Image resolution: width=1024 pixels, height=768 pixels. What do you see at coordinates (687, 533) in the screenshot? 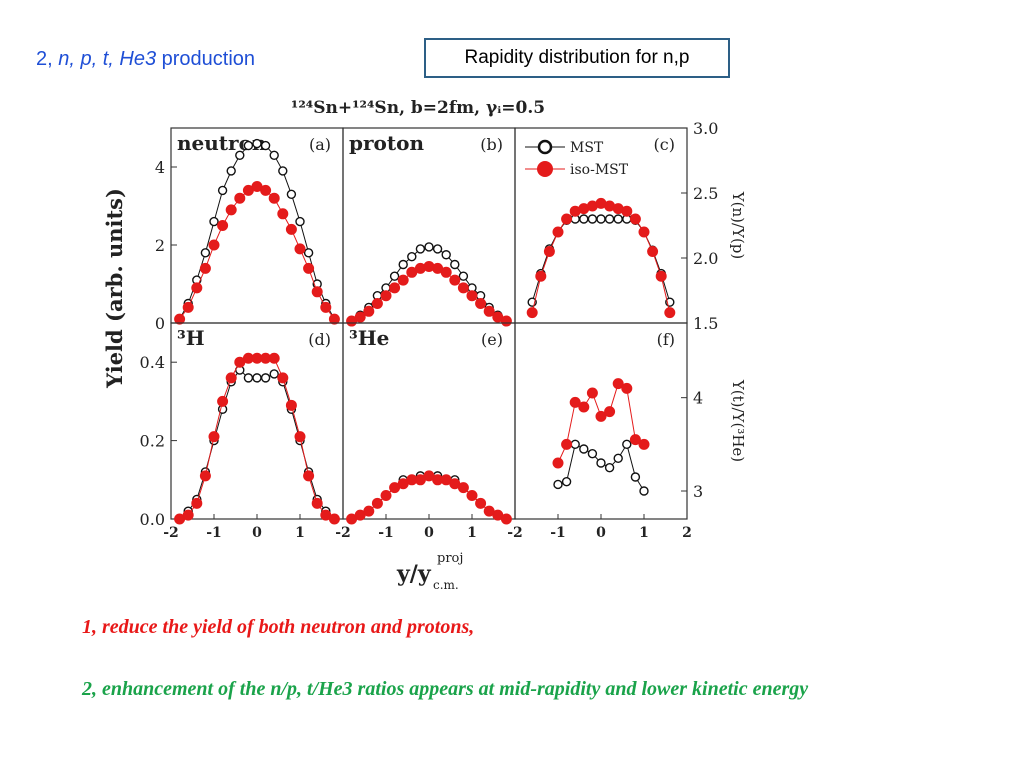
I see `panel-f-xtick-label: 2` at bounding box center [687, 533].